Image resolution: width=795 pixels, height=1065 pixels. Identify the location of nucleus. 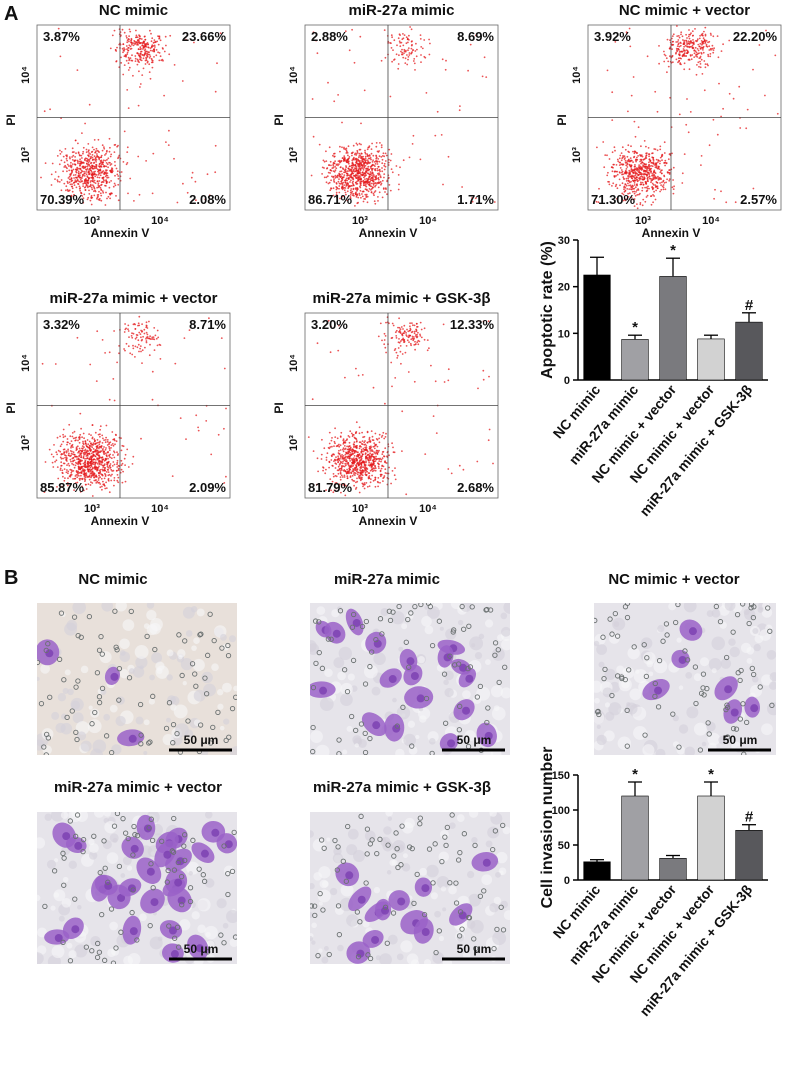
(376, 725).